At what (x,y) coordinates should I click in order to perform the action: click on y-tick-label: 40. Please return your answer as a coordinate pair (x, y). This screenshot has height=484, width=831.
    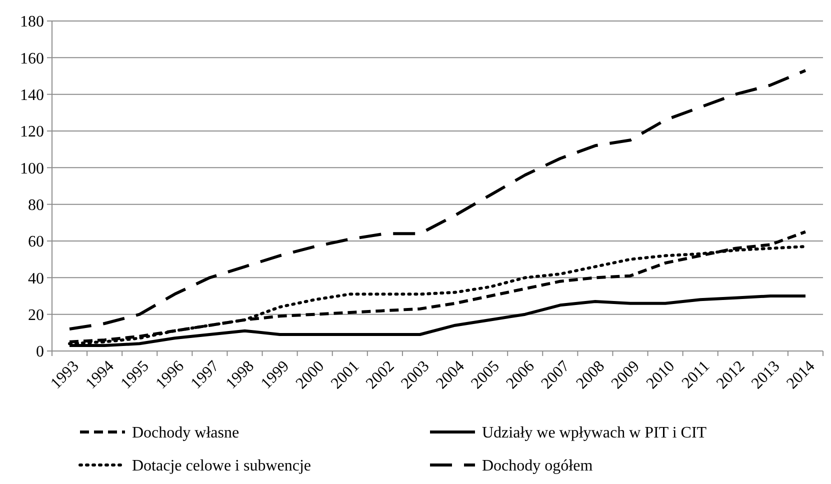
    Looking at the image, I should click on (36, 279).